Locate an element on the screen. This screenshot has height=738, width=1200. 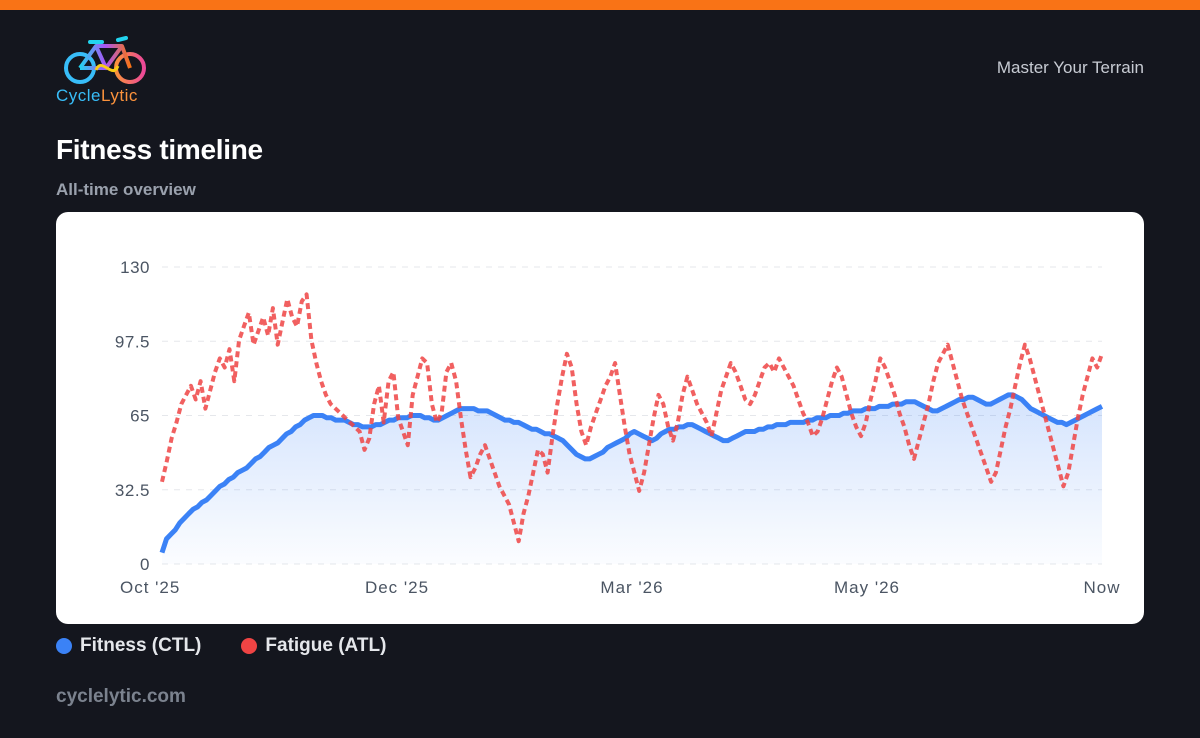
legend-label-fatigue: Fatigue (ATL) is located at coordinates (326, 645).